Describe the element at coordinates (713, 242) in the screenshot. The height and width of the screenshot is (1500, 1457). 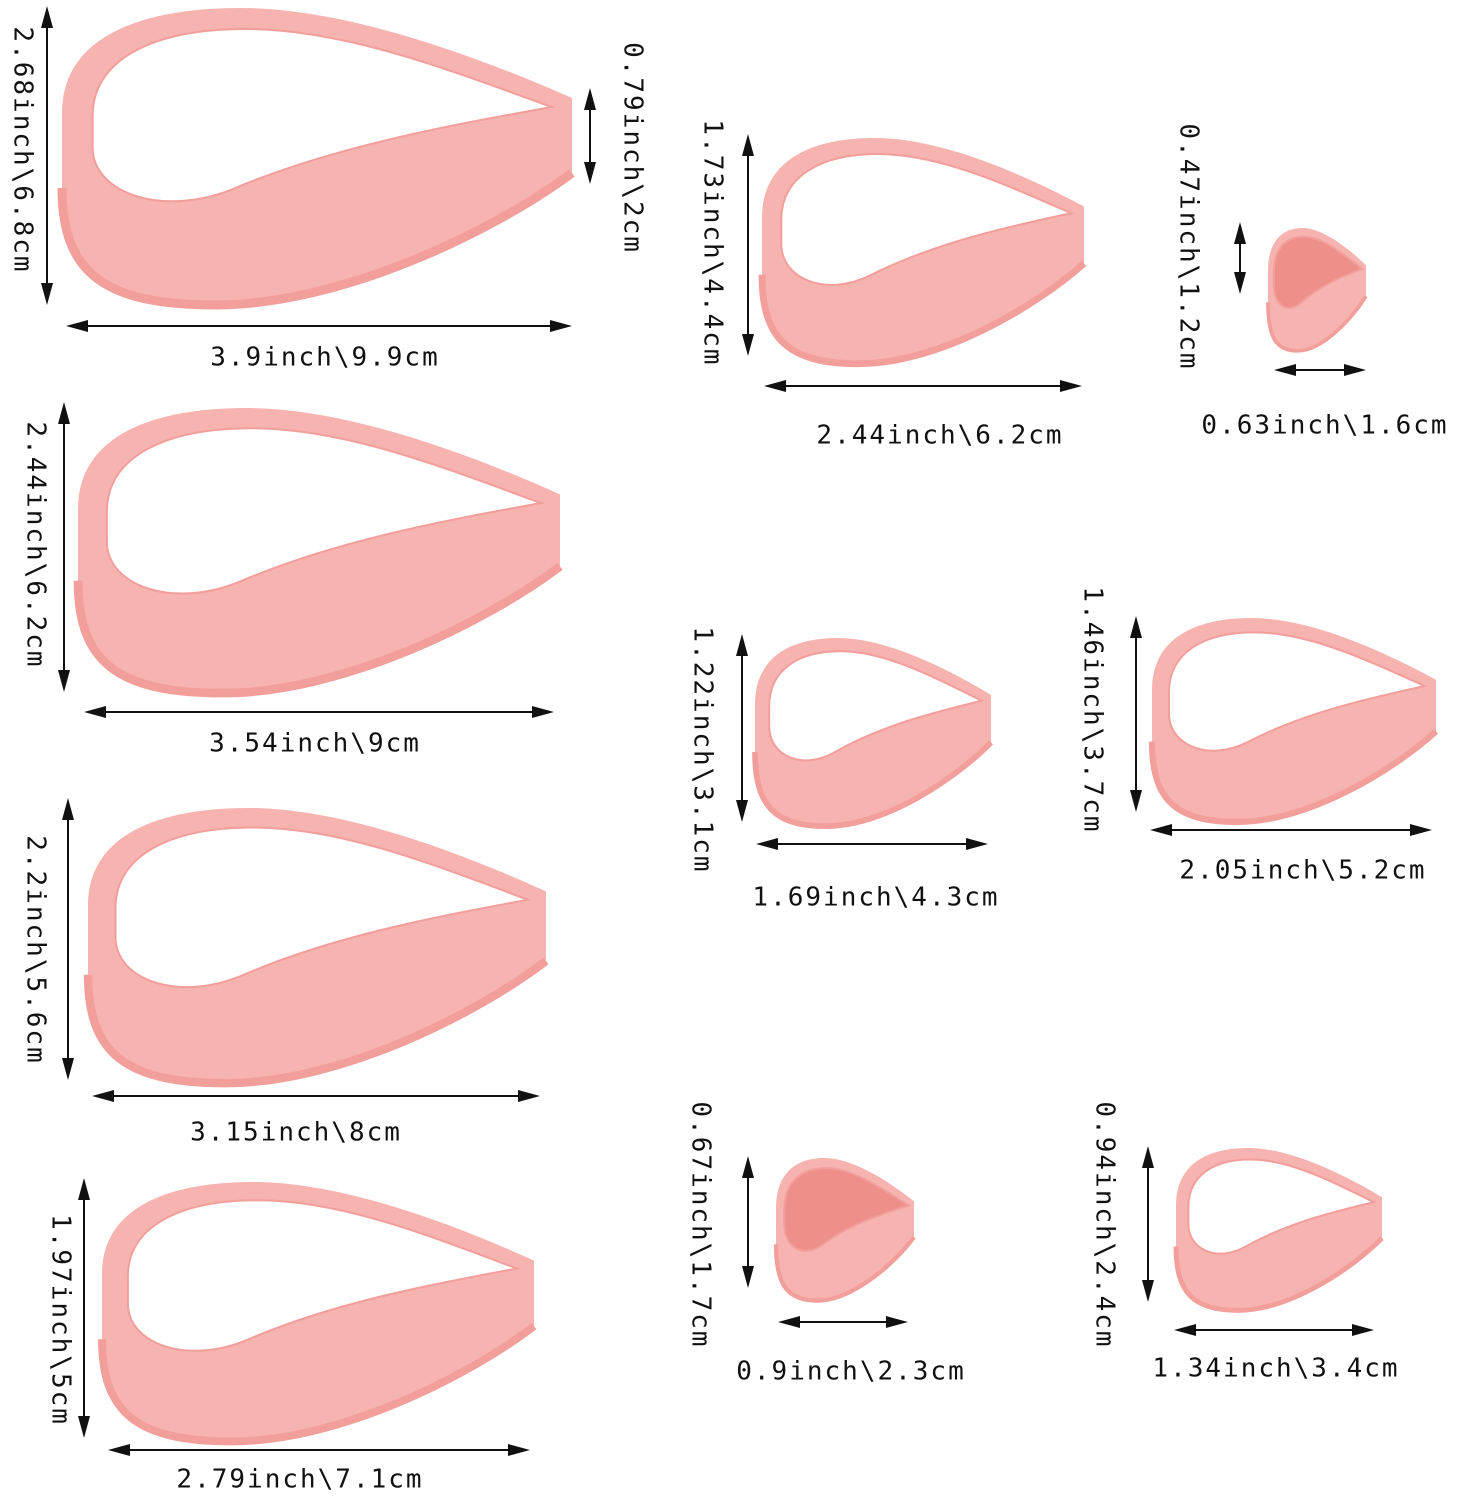
I see `height-label-5: 1.73inch\4.4cm` at that location.